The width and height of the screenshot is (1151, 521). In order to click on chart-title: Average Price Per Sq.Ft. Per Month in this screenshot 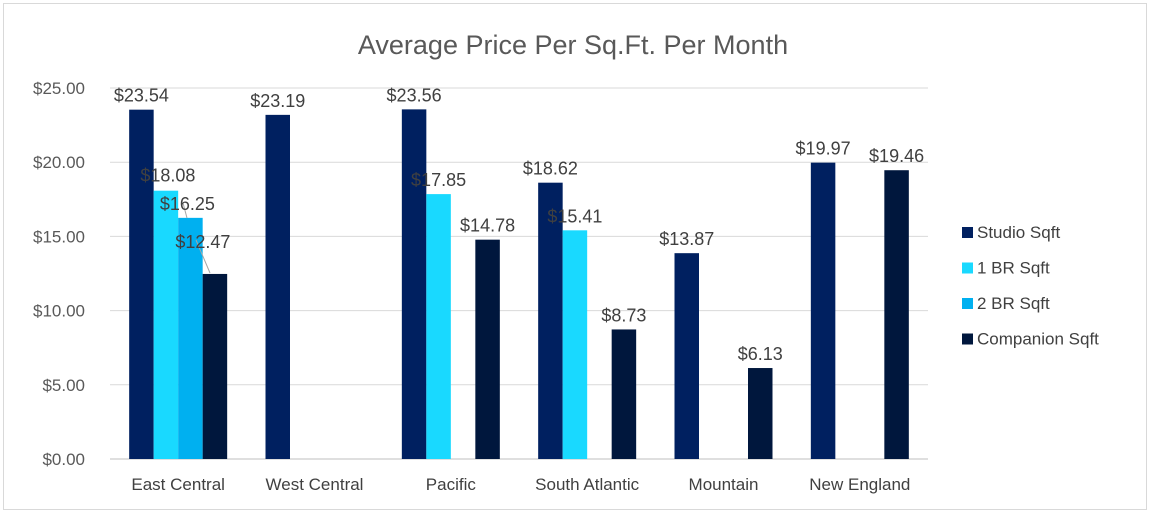, I will do `click(573, 45)`.